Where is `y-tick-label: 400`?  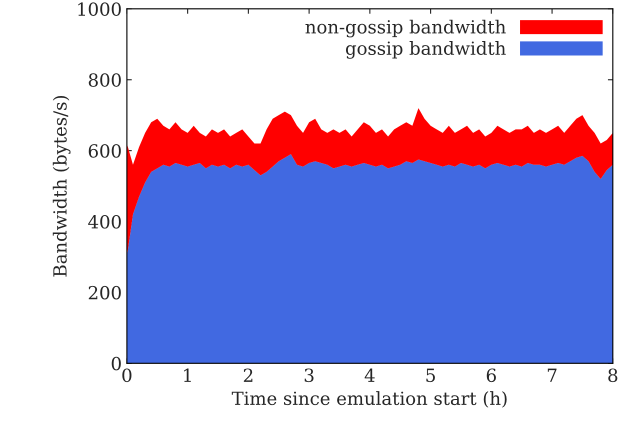
y-tick-label: 400 is located at coordinates (104, 221).